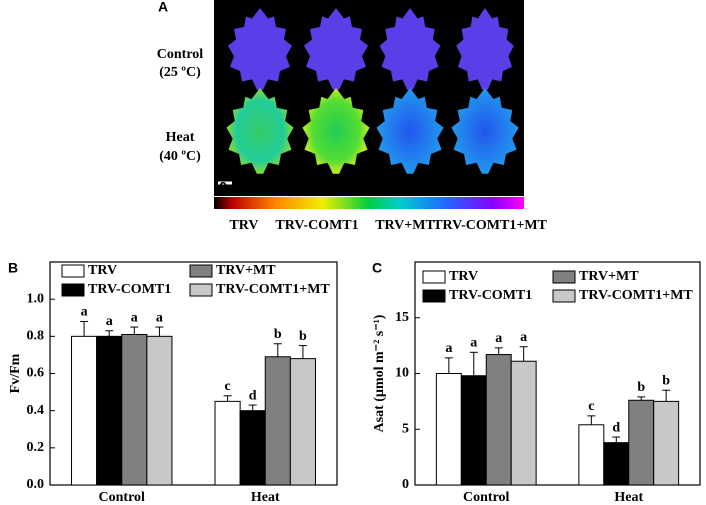 The height and width of the screenshot is (505, 706). I want to click on colorbar-tick-label: 0.9, so click(495, 187).